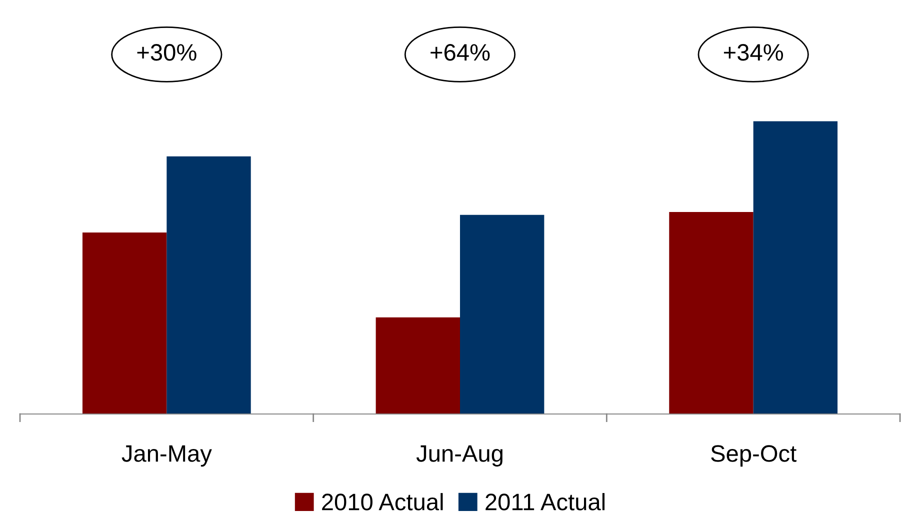 The height and width of the screenshot is (531, 901). Describe the element at coordinates (167, 456) in the screenshot. I see `x-tick-label: Jan-May` at that location.